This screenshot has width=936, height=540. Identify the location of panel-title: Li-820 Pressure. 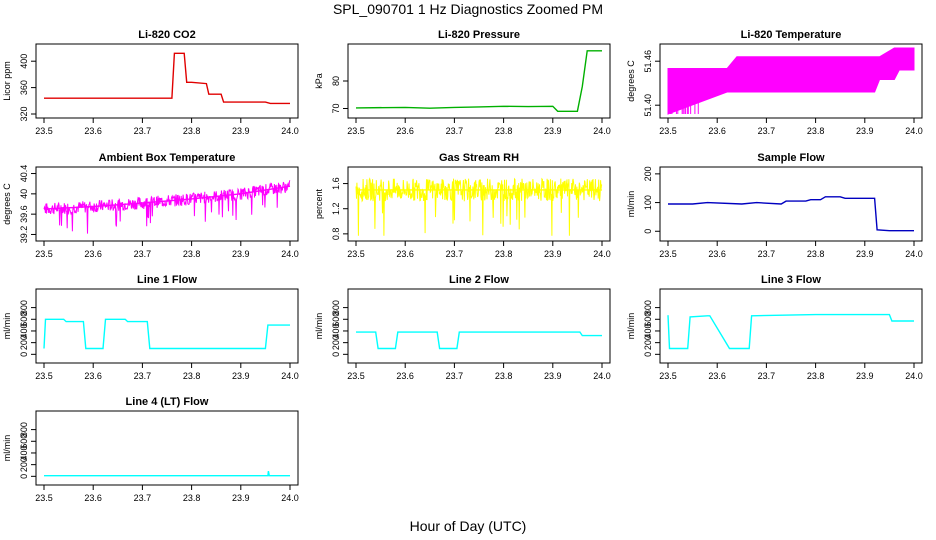
(479, 35).